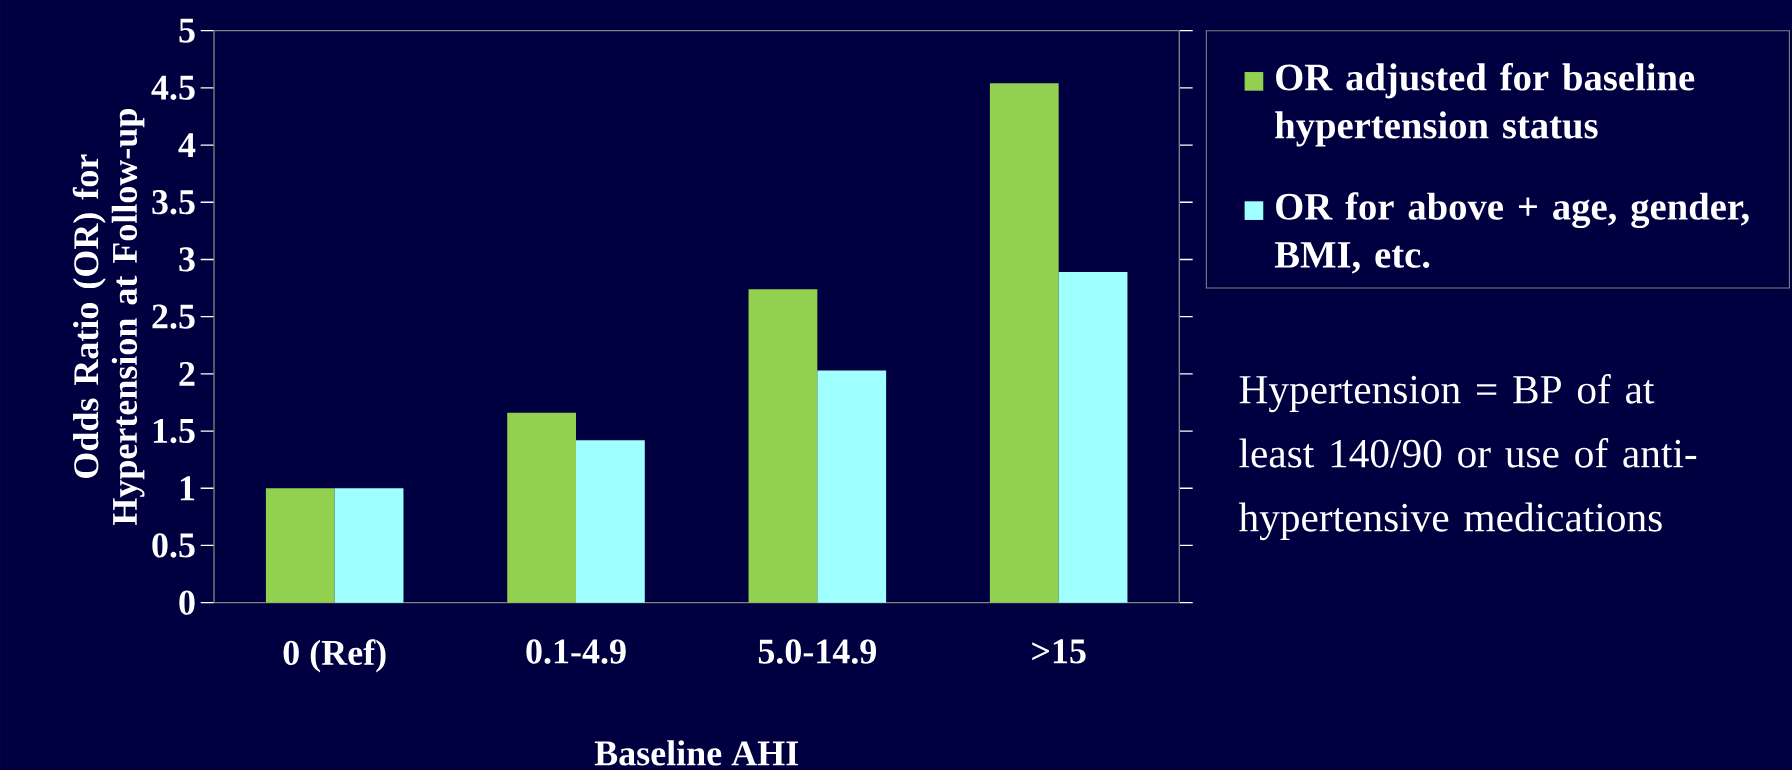  I want to click on y-tick-label: 2.5, so click(173, 316).